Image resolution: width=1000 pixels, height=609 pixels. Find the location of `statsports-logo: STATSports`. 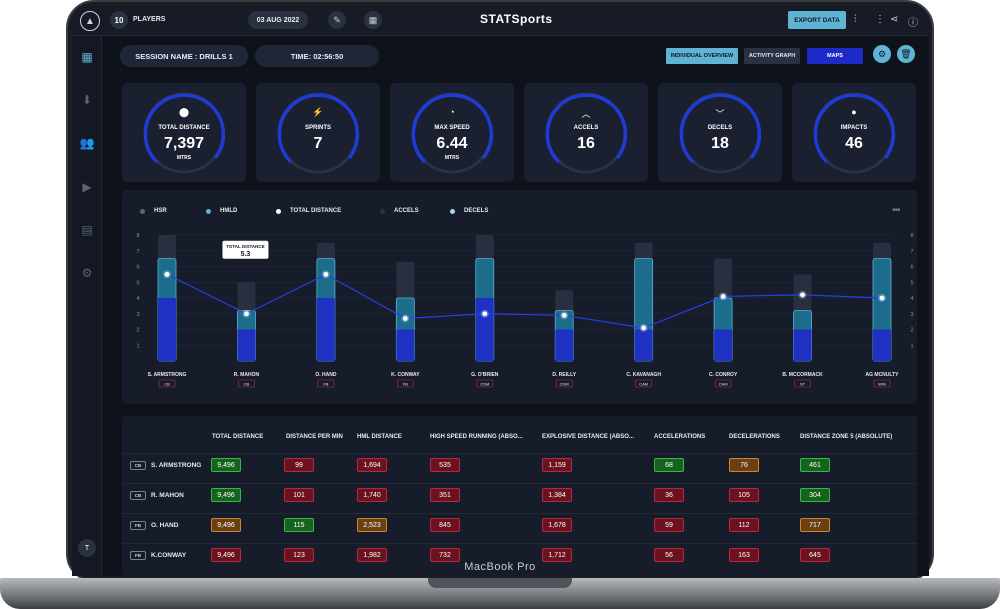

statsports-logo: STATSports is located at coordinates (516, 19).